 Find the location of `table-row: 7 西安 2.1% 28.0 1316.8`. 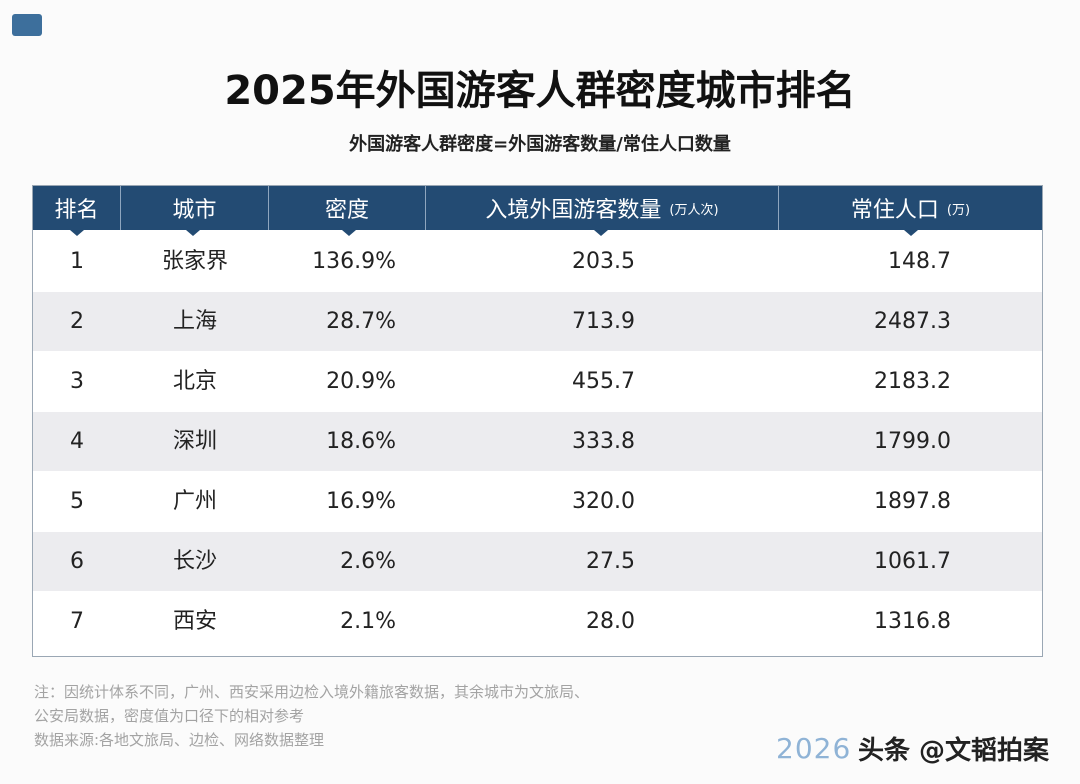

table-row: 7 西安 2.1% 28.0 1316.8 is located at coordinates (537, 621).